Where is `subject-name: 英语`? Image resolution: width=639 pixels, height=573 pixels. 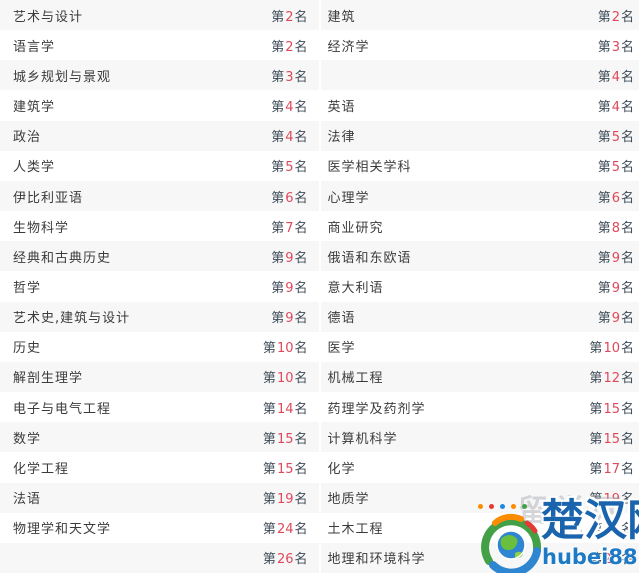 subject-name: 英语 is located at coordinates (341, 108).